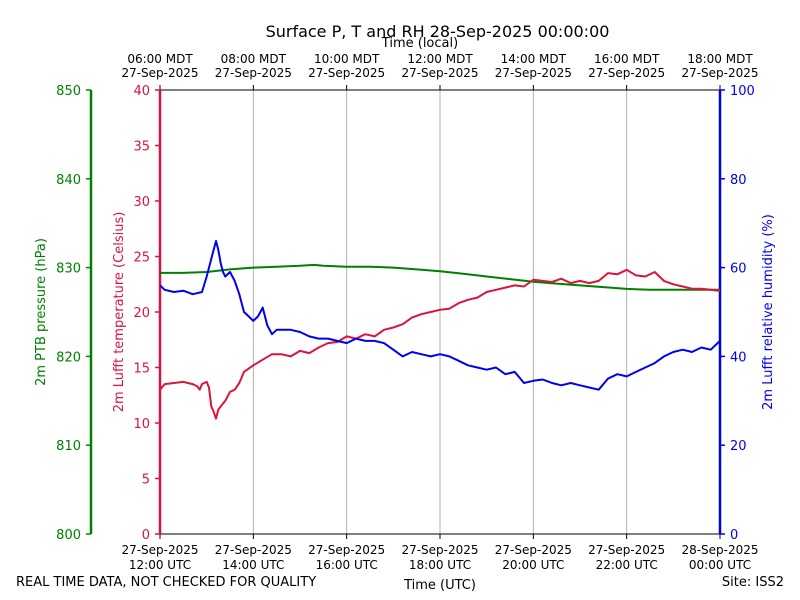 This screenshot has width=800, height=600. I want to click on pressure-tick-label: 820, so click(68, 357).